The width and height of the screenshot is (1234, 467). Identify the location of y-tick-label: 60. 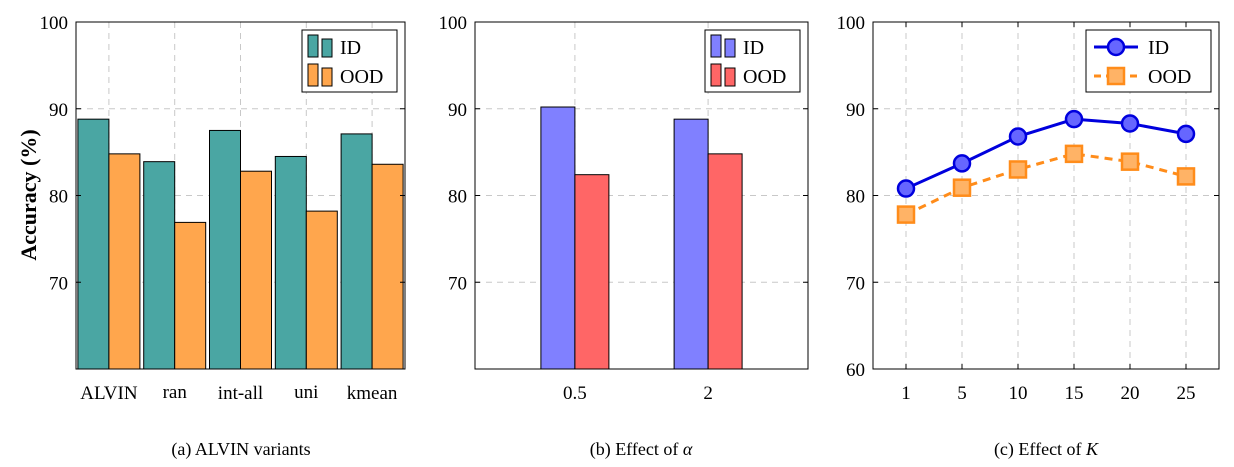
(855, 370).